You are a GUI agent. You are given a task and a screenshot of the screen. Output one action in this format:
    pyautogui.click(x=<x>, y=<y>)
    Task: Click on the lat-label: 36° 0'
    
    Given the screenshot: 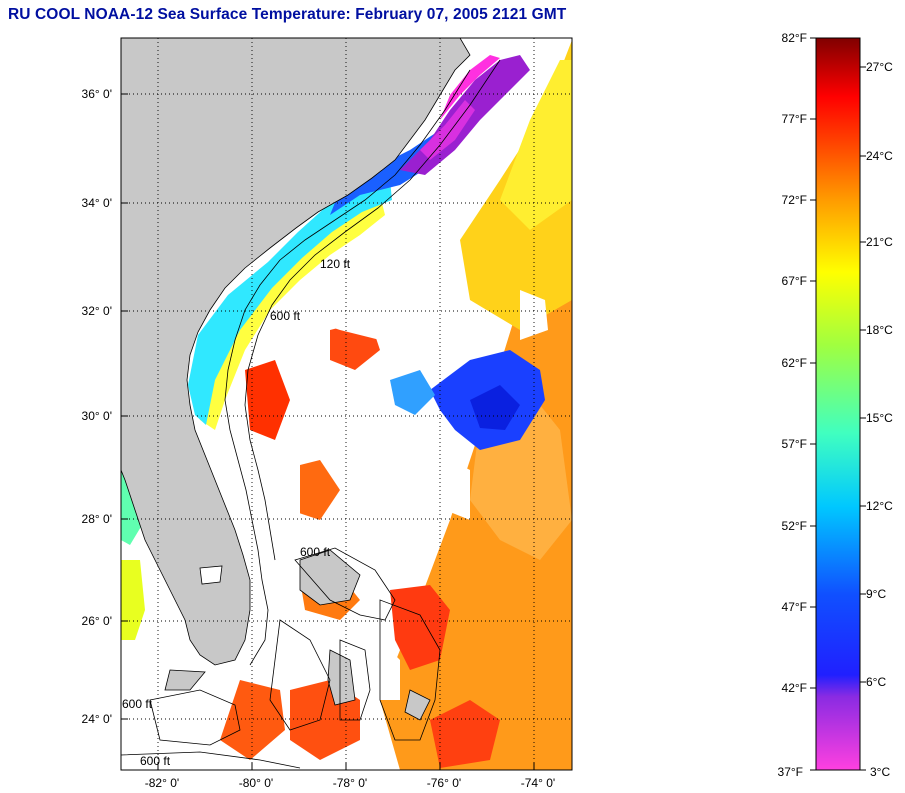 What is the action you would take?
    pyautogui.click(x=97, y=94)
    